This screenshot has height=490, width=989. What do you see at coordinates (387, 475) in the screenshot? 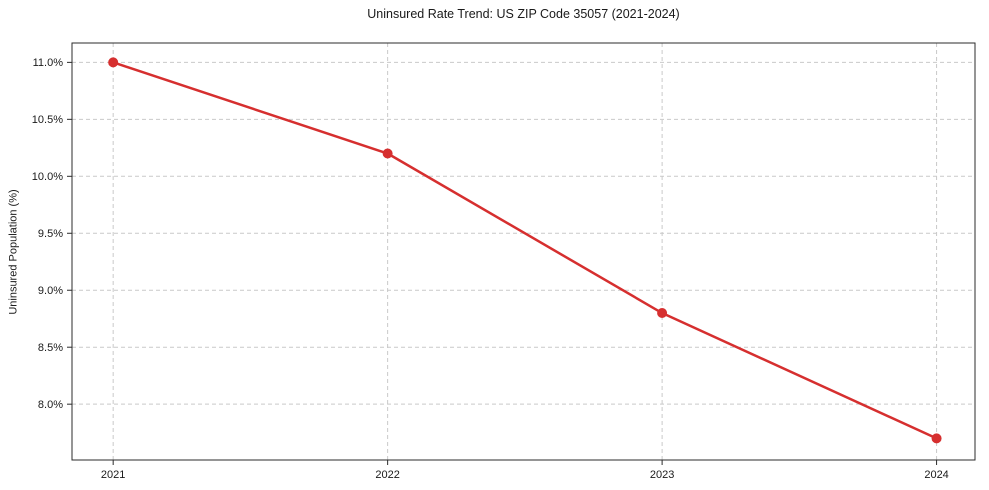
I see `x-tick-label: 2022` at bounding box center [387, 475].